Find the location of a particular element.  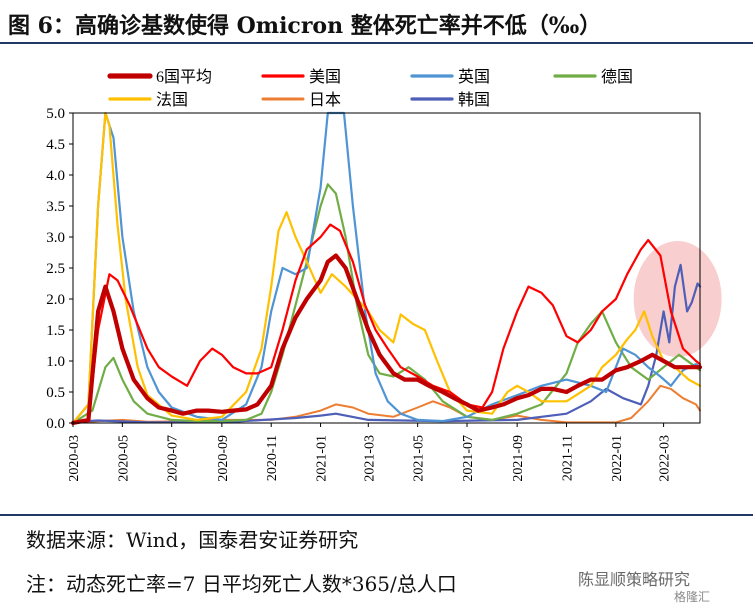

y-tick-label: 0.0 is located at coordinates (55, 424).